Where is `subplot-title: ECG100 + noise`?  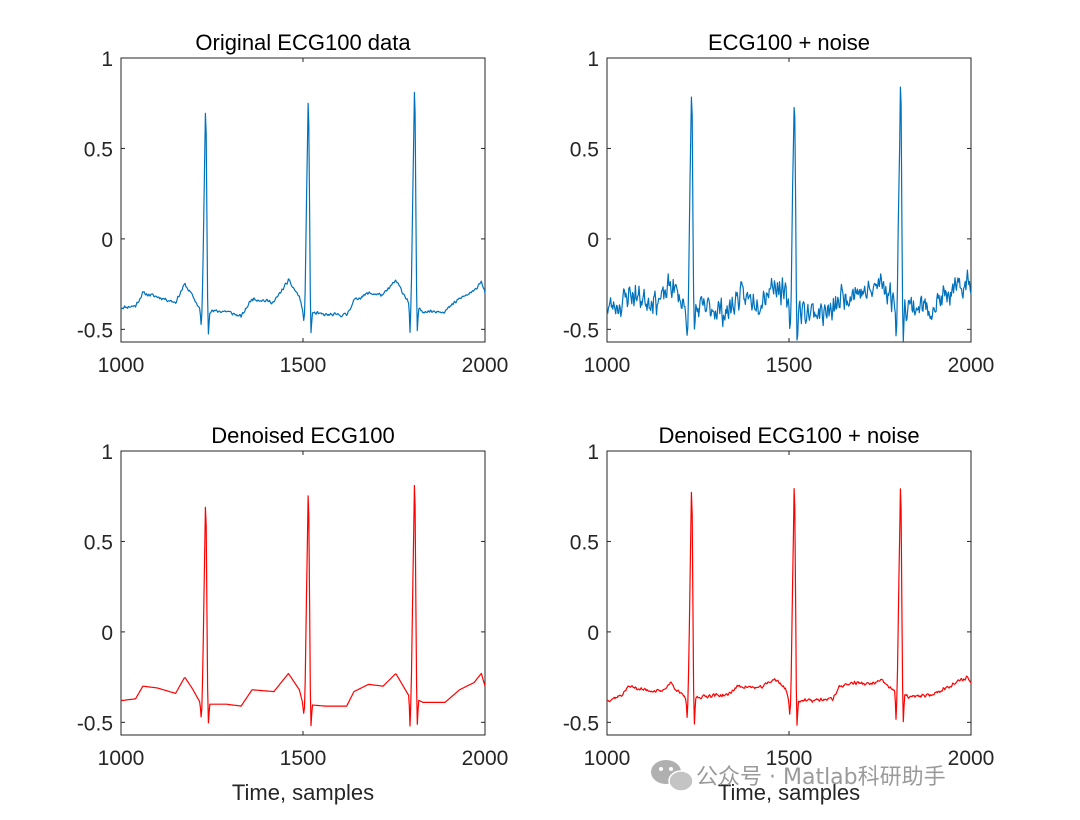 subplot-title: ECG100 + noise is located at coordinates (789, 42).